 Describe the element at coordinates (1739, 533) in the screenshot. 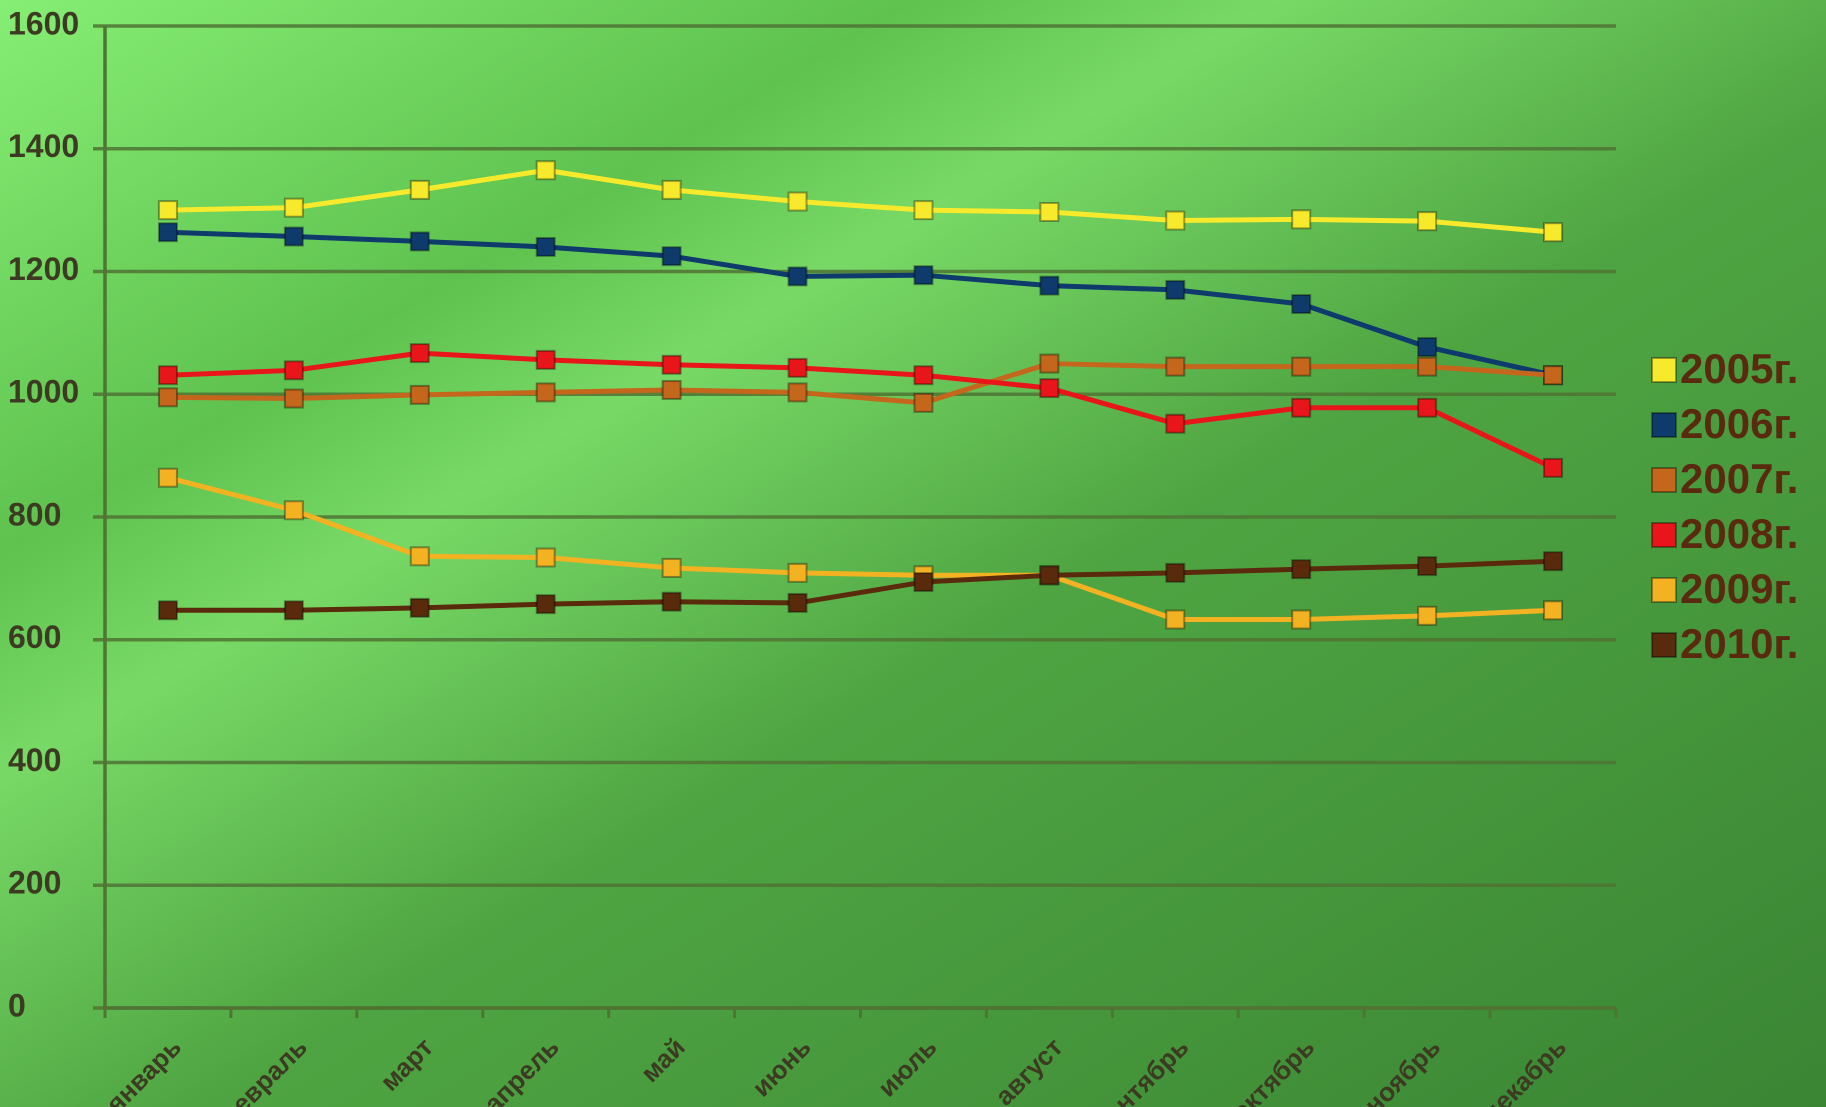

I see `legend-label: 2008г.` at that location.